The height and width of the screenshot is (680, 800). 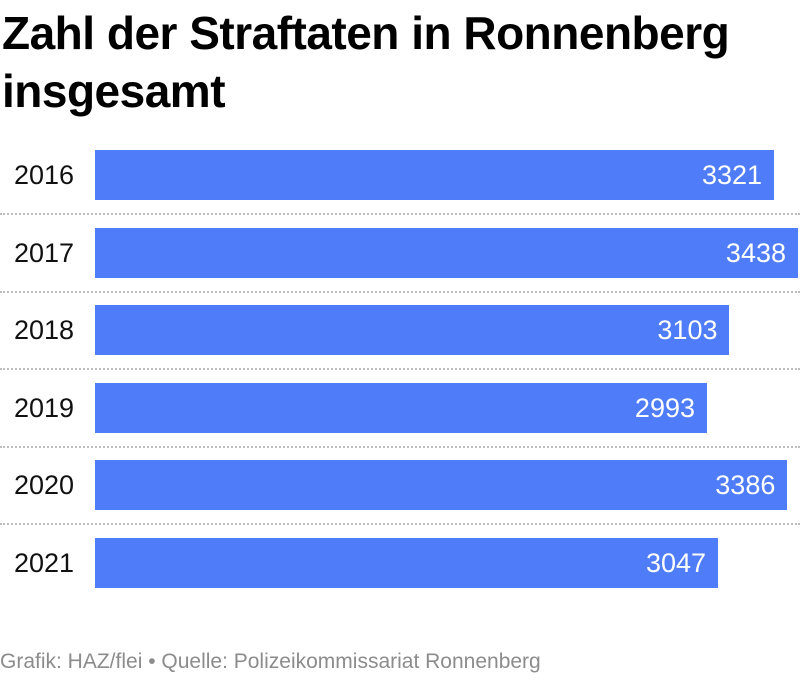 What do you see at coordinates (407, 563) in the screenshot?
I see `bar-2021: 3047` at bounding box center [407, 563].